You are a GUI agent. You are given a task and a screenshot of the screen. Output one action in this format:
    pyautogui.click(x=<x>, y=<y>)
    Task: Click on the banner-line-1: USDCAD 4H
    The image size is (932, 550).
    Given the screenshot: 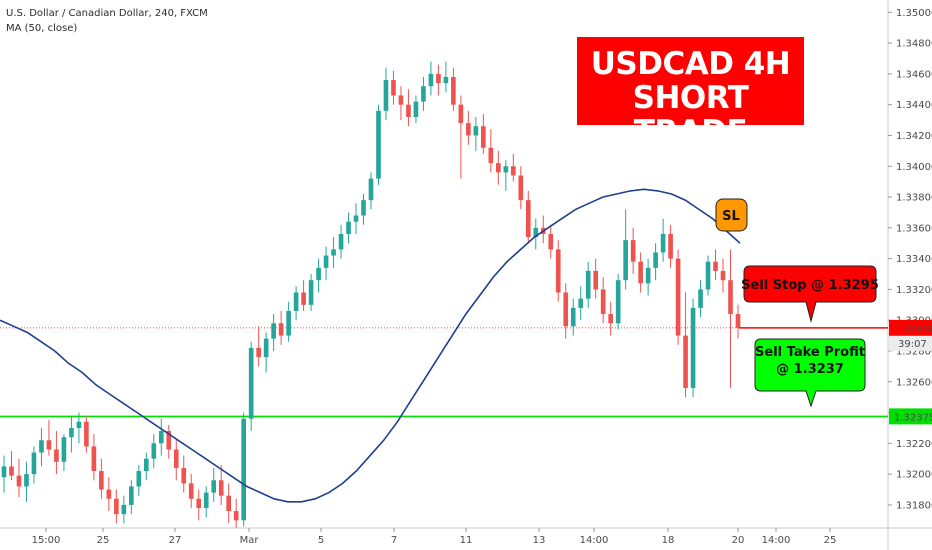 What is the action you would take?
    pyautogui.click(x=690, y=64)
    